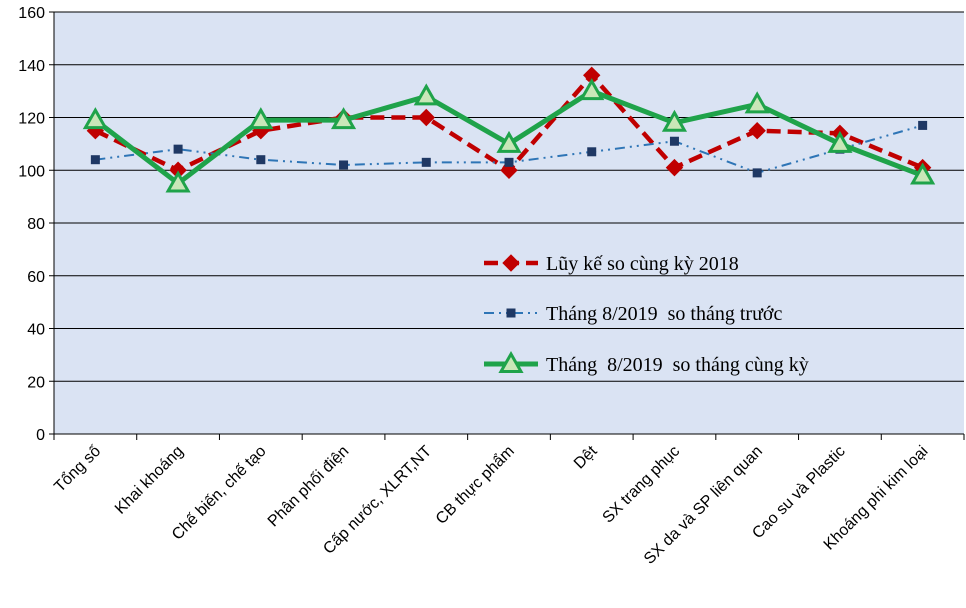  I want to click on y-tick-label: 80, so click(36, 224).